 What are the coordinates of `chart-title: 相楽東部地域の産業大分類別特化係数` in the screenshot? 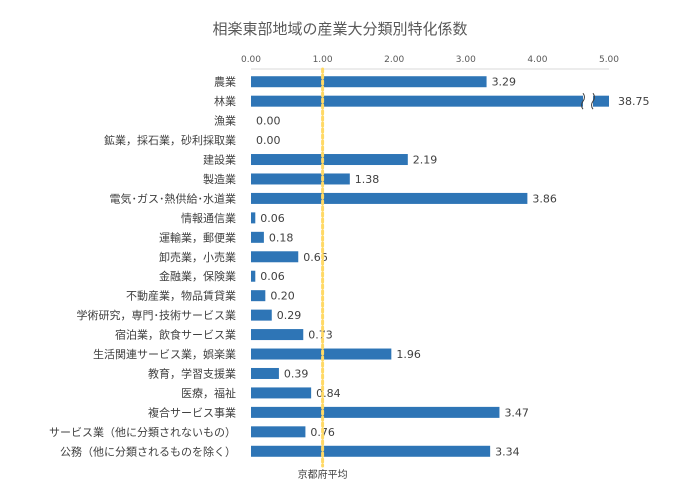 It's located at (339, 29).